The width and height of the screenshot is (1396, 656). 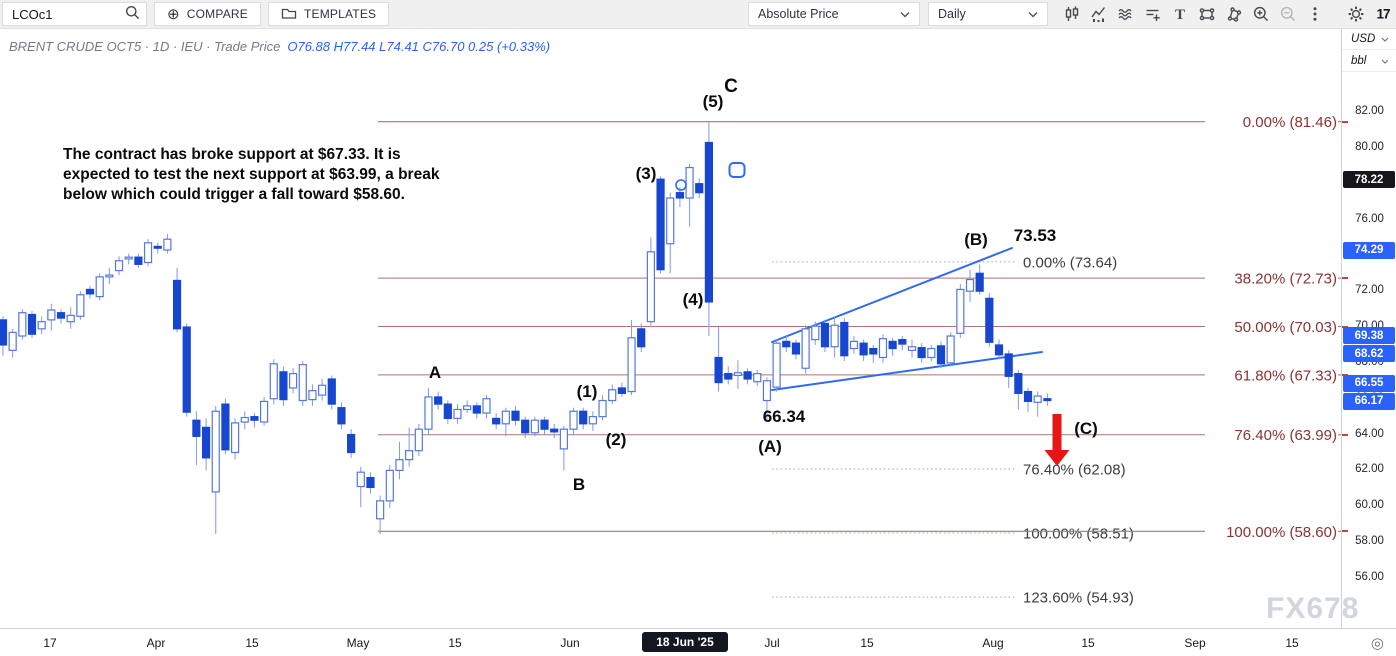 I want to click on price-badge: 66.17, so click(x=1369, y=401).